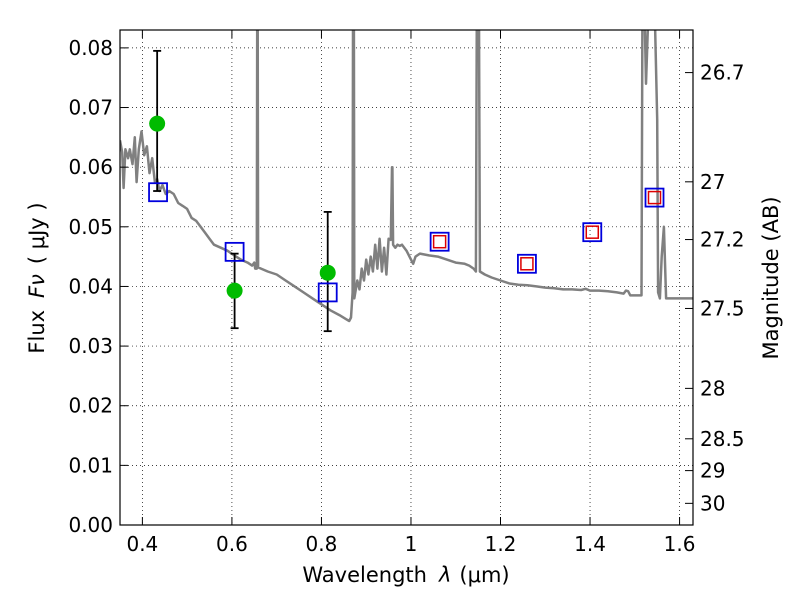 The height and width of the screenshot is (600, 800). What do you see at coordinates (232, 544) in the screenshot?
I see `x-tick-label: 0.6` at bounding box center [232, 544].